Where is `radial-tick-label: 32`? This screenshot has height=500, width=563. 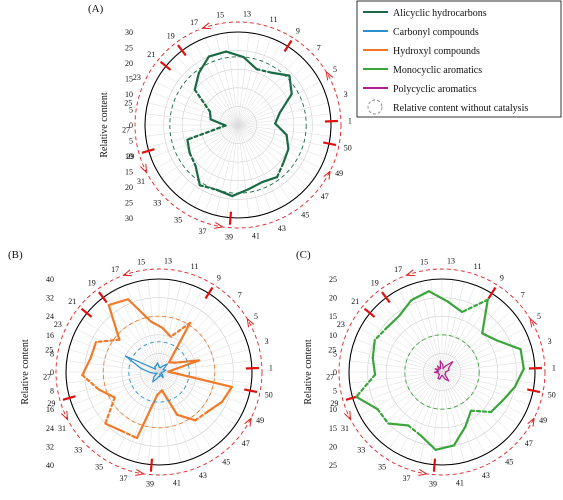 radial-tick-label: 32 is located at coordinates (50, 298).